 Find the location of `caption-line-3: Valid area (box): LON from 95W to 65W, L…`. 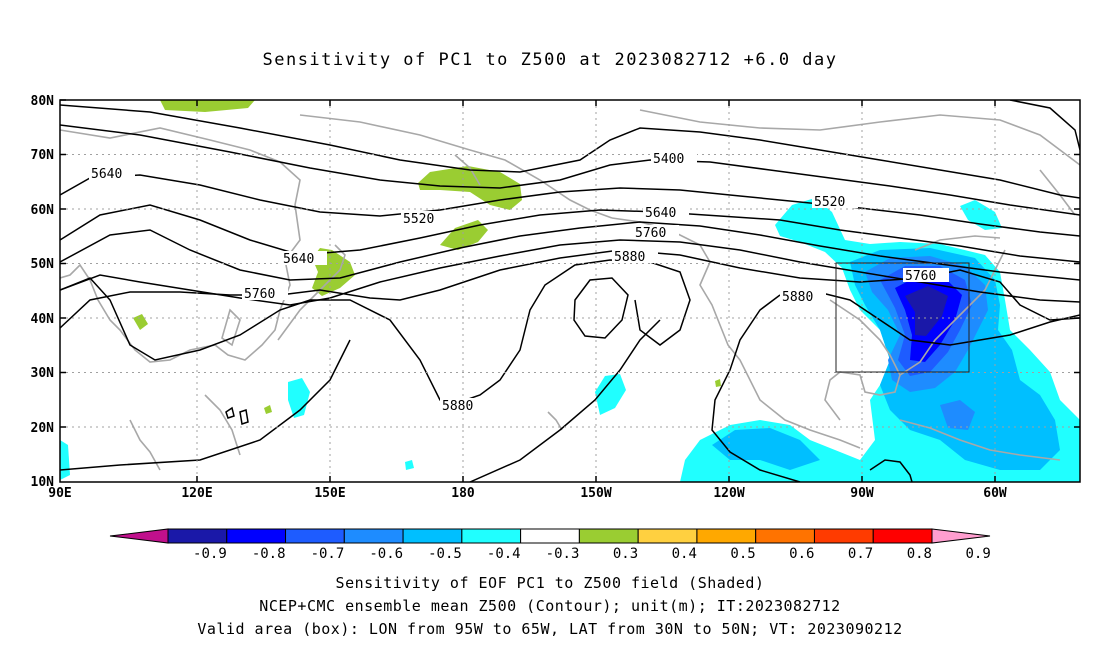

caption-line-3: Valid area (box): LON from 95W to 65W, L… is located at coordinates (550, 629).